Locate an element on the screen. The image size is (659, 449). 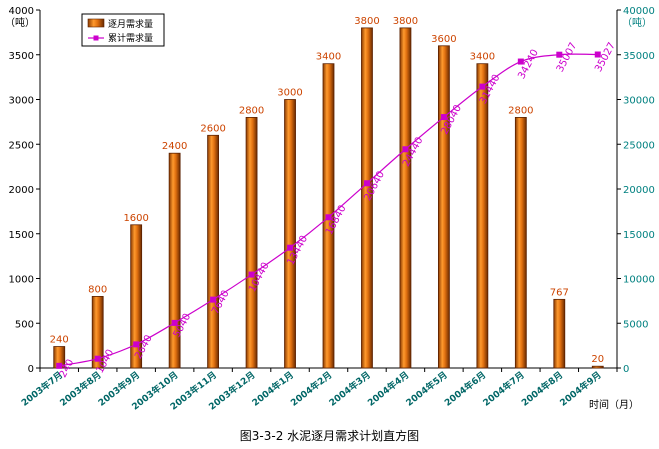
right-tick-label: 15000 is located at coordinates (639, 235).